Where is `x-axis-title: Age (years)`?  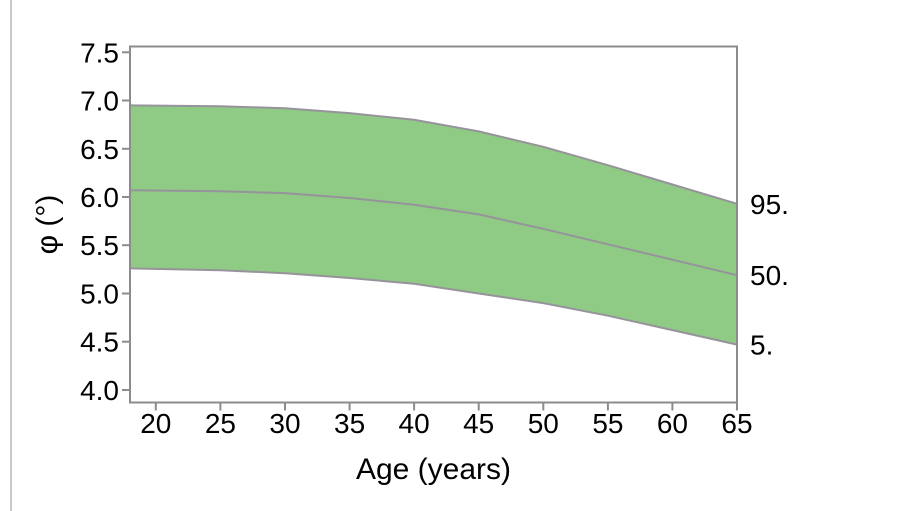
x-axis-title: Age (years) is located at coordinates (433, 469).